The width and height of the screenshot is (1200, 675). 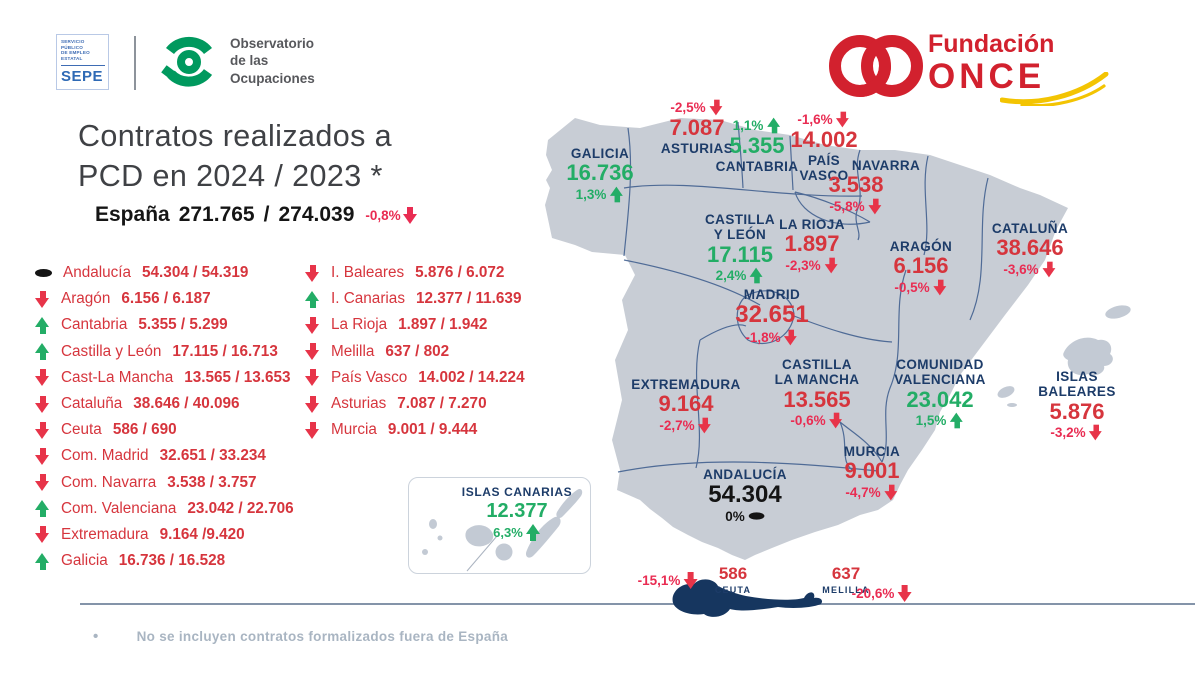 What do you see at coordinates (164, 483) in the screenshot?
I see `legend-row-navarra: Com. Navarra 3.538 / 3.757` at bounding box center [164, 483].